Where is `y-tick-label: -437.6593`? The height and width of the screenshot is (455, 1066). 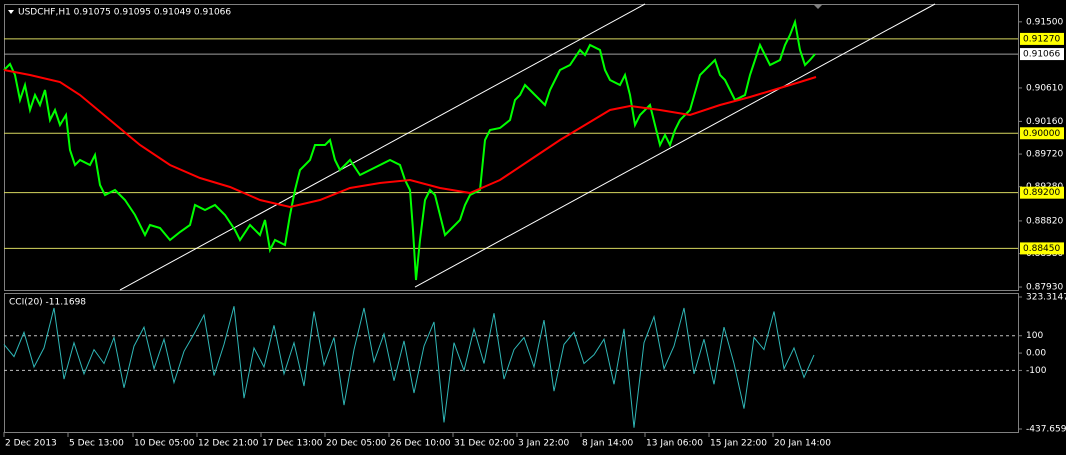
y-tick-label: -437.6593 is located at coordinates (1046, 430).